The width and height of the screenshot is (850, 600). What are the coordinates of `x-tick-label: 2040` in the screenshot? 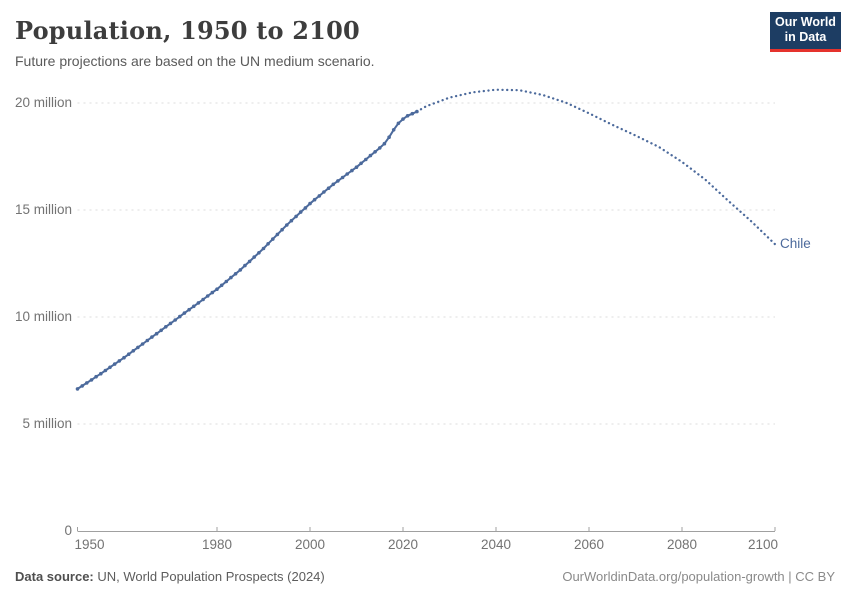 It's located at (496, 544).